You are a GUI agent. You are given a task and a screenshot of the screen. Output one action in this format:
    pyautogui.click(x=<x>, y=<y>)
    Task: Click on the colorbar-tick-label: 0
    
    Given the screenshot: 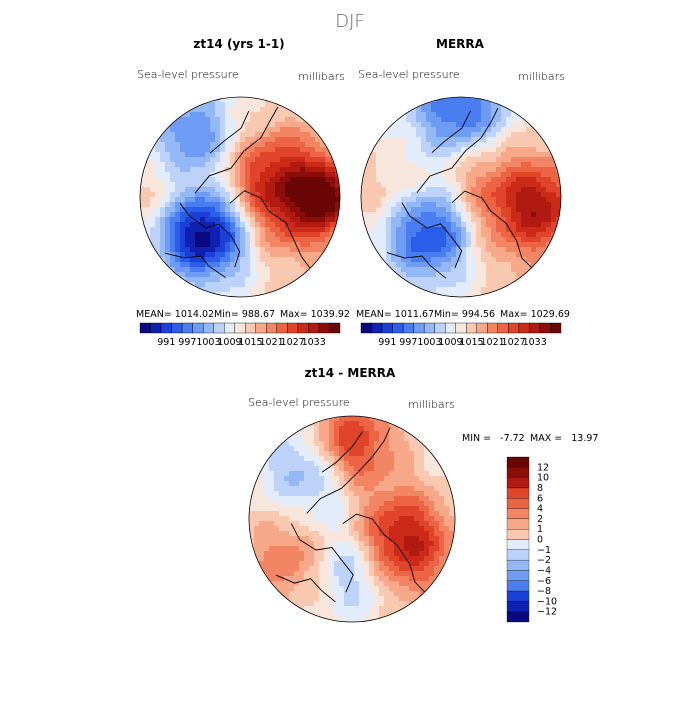 What is the action you would take?
    pyautogui.click(x=540, y=540)
    